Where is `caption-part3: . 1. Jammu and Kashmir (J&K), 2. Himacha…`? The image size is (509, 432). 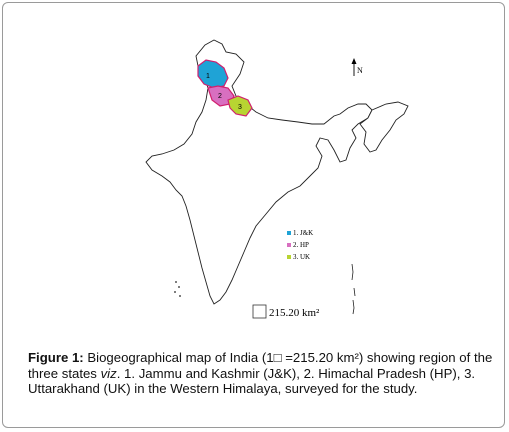 caption-part3: . 1. Jammu and Kashmir (J&K), 2. Himacha… is located at coordinates (252, 381).